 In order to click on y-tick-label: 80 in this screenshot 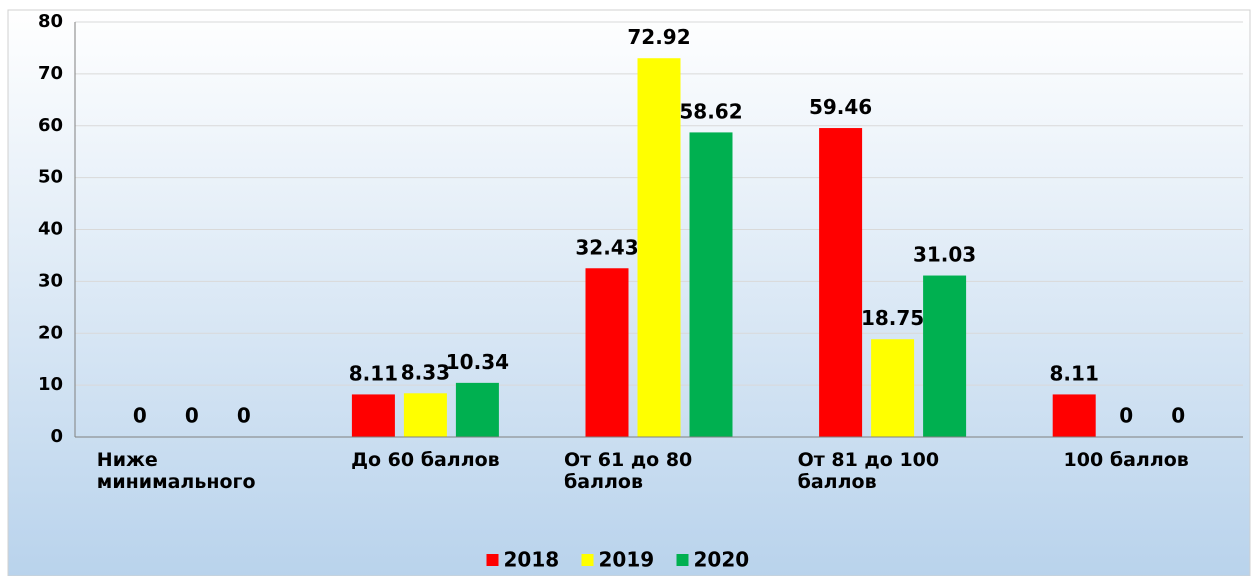, I will do `click(50, 21)`.